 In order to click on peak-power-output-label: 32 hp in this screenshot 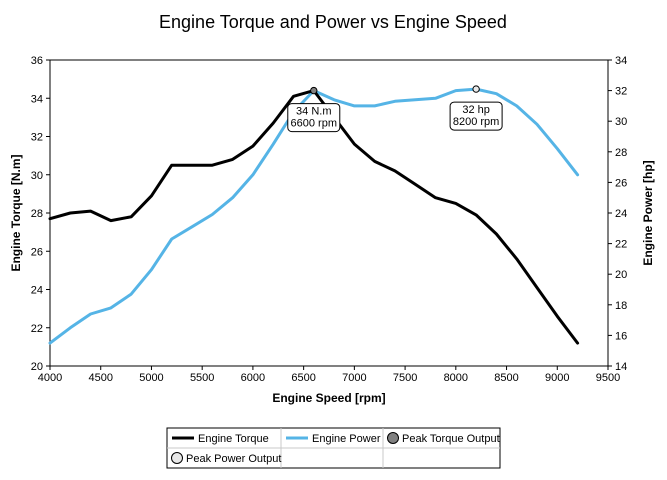, I will do `click(476, 110)`.